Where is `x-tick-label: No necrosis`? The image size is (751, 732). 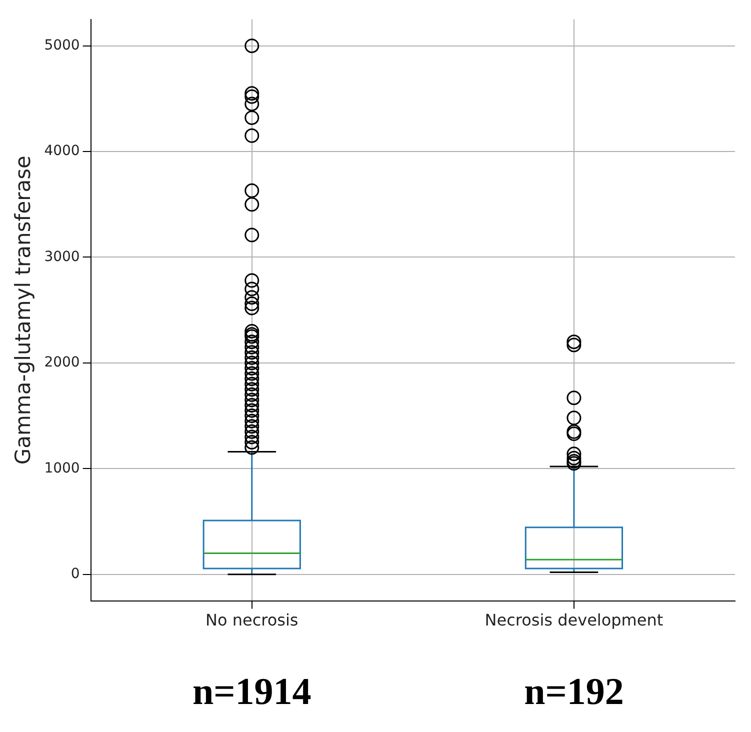
x-tick-label: No necrosis is located at coordinates (251, 620).